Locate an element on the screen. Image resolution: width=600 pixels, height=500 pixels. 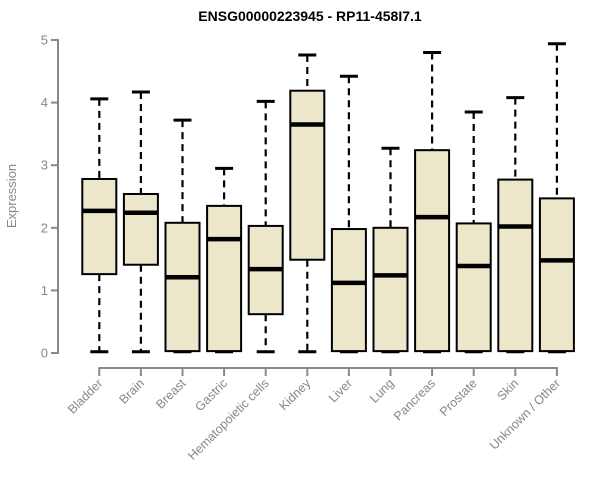
y-tick-label: 5 is located at coordinates (44, 40).